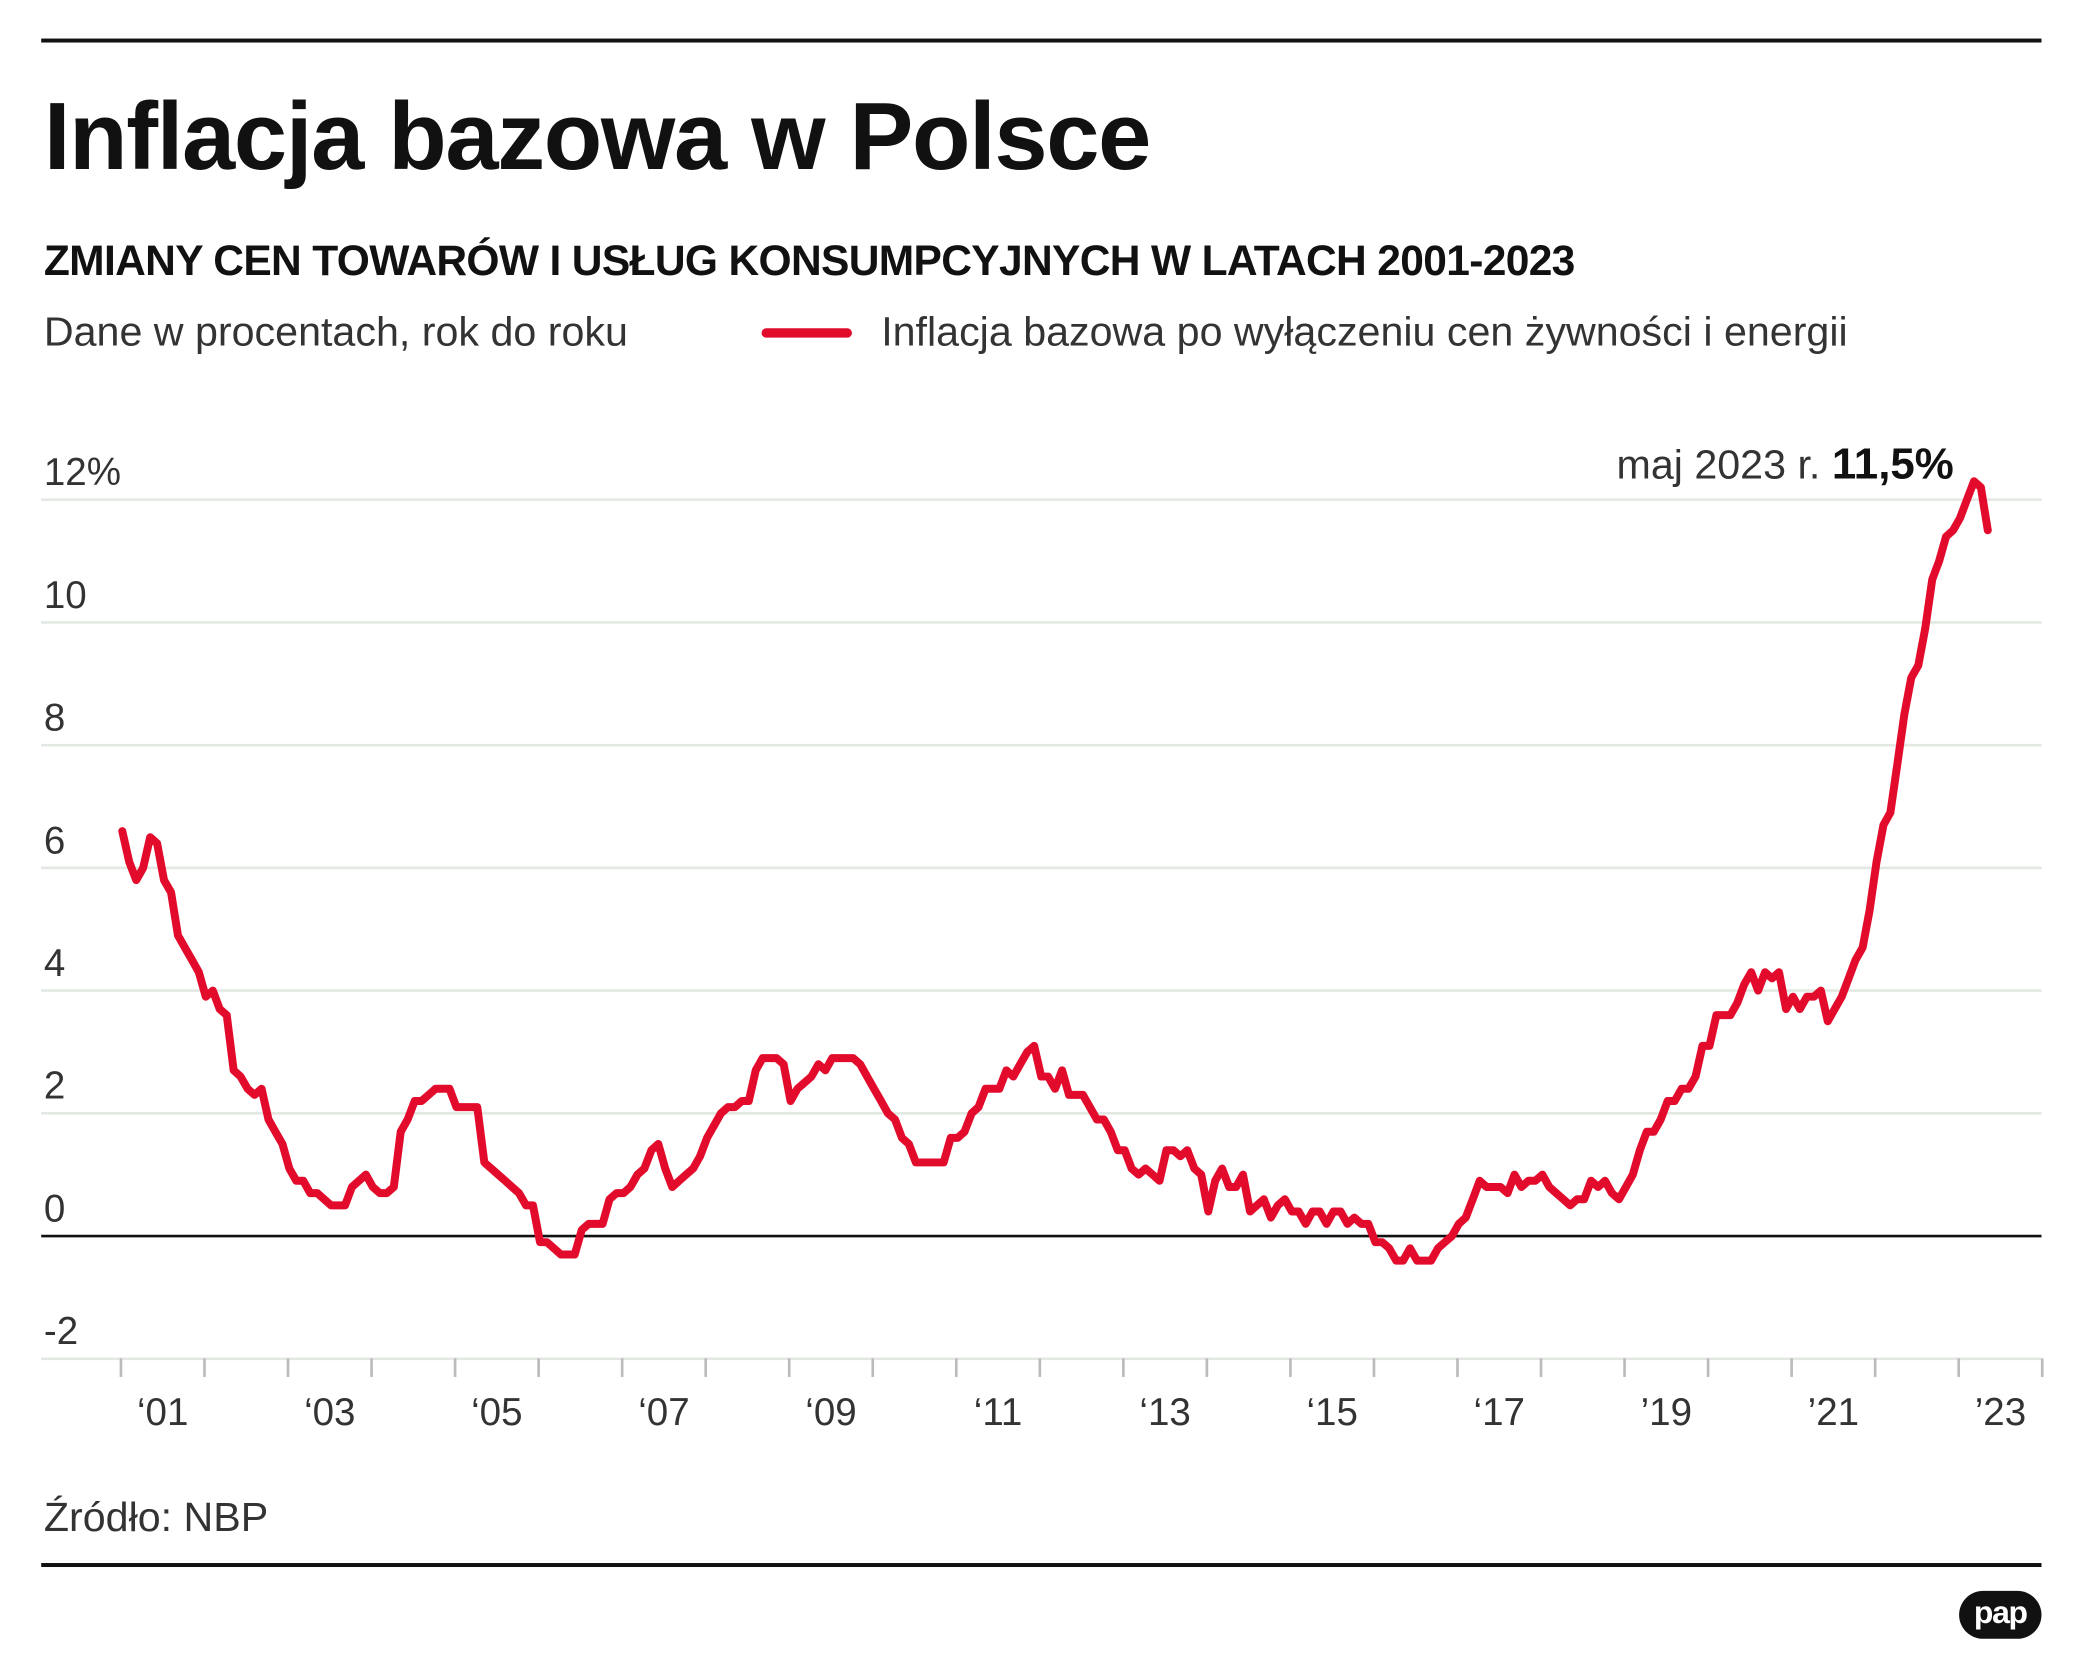 This screenshot has width=2084, height=1667. Describe the element at coordinates (1892, 463) in the screenshot. I see `annotation-value: 11,5%` at that location.